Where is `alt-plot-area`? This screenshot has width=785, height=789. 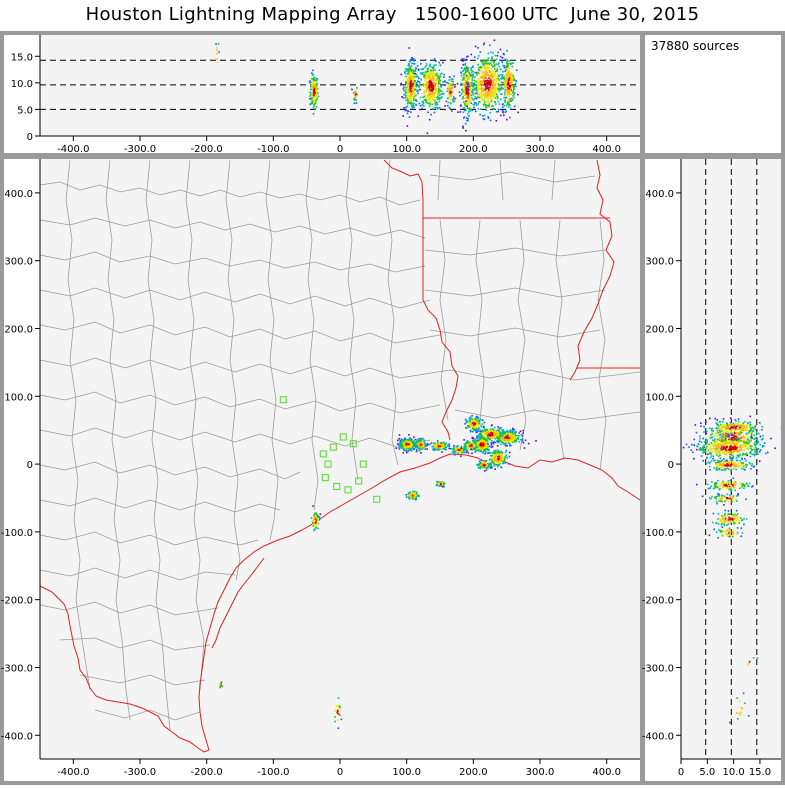
alt-plot-area is located at coordinates (340, 85).